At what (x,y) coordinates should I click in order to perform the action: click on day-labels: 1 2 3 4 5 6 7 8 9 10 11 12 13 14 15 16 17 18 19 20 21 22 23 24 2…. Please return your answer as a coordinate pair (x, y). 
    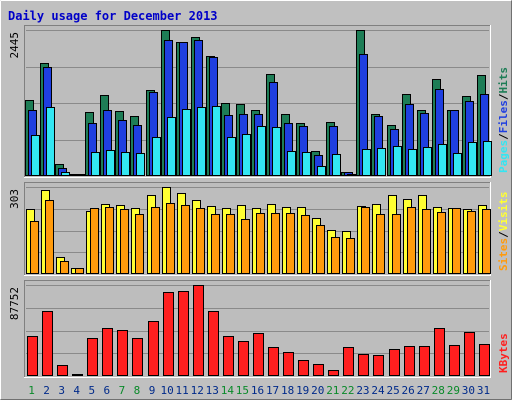
    Looking at the image, I should click on (259, 390).